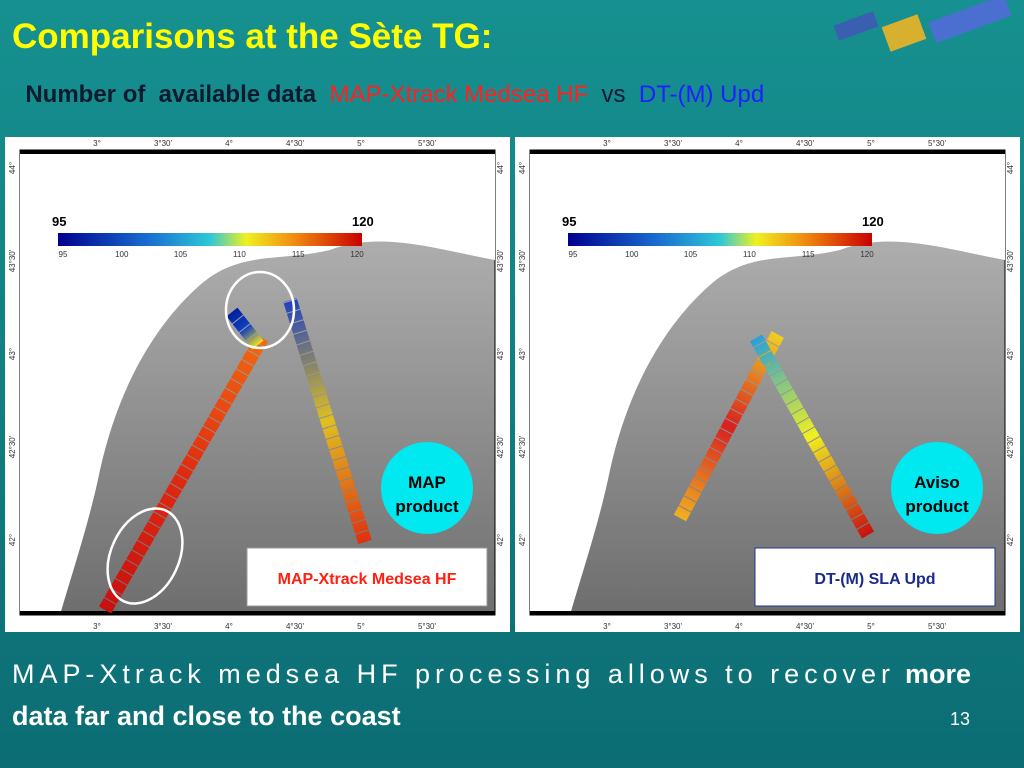  Describe the element at coordinates (701, 94) in the screenshot. I see `subtitle-product-b: DT-(M) Upd` at that location.